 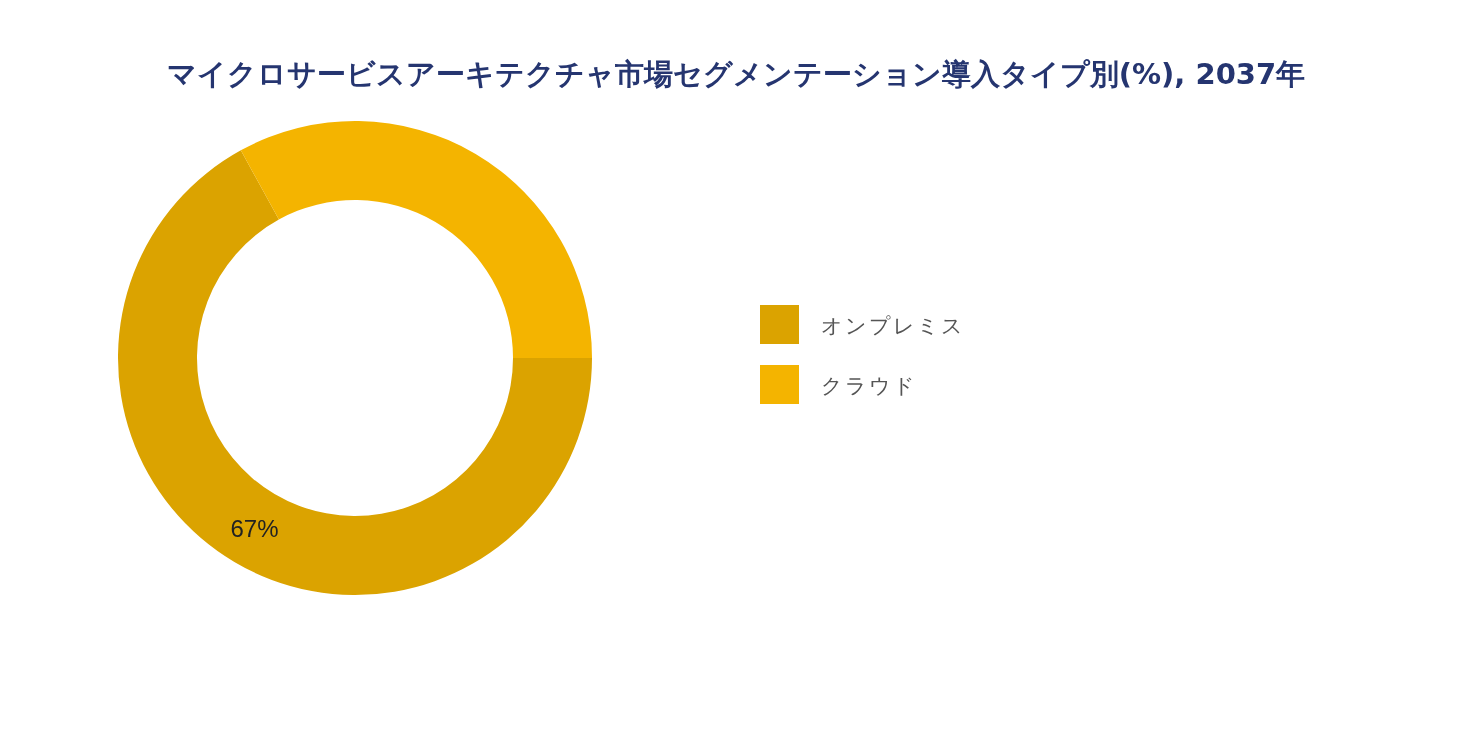 I want to click on chart-title: マイクロサービスアーキテクチャ市場セグメンテーション導入タイプ別(%), 2037年, so click(x=736, y=74).